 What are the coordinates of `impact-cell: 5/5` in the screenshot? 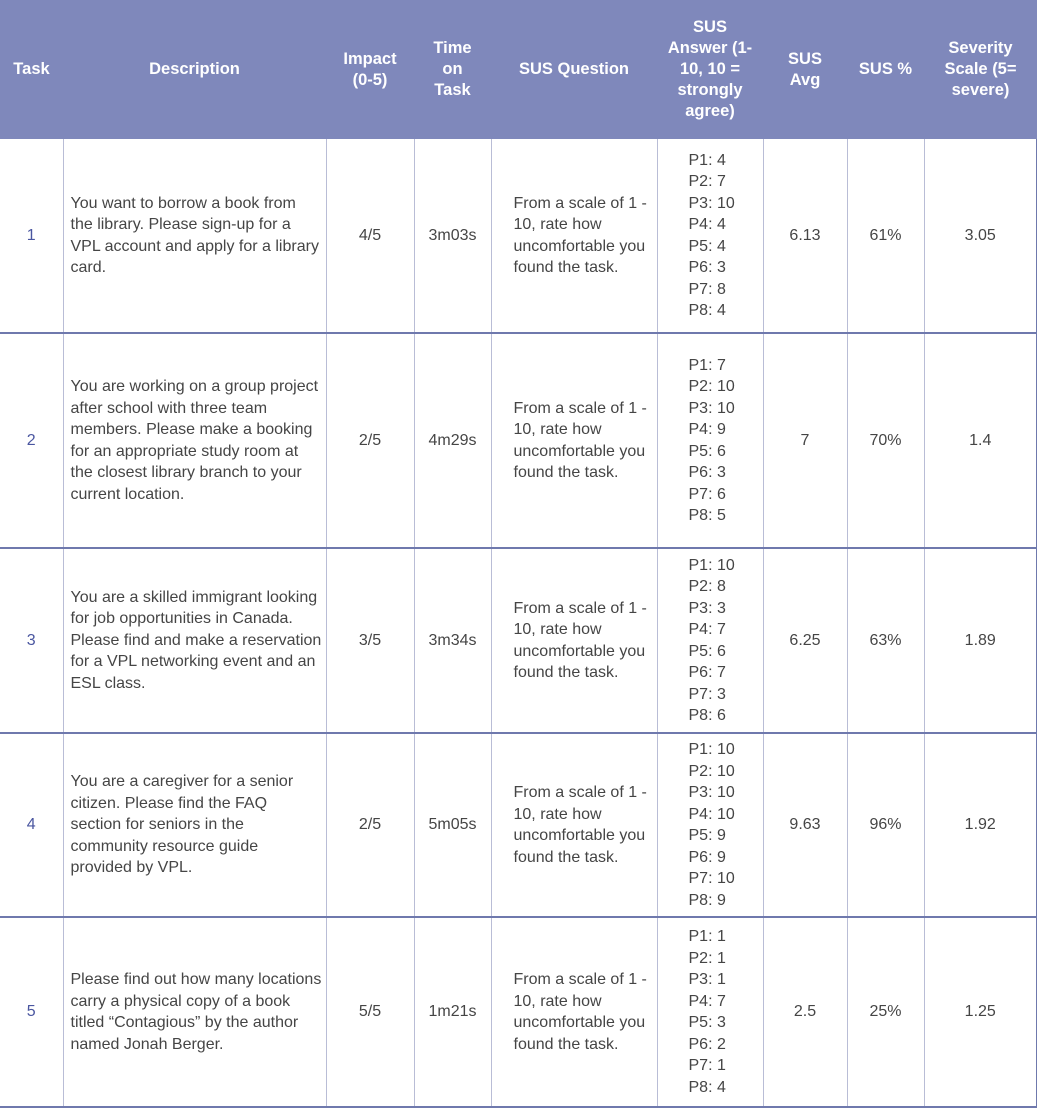 It's located at (370, 1012).